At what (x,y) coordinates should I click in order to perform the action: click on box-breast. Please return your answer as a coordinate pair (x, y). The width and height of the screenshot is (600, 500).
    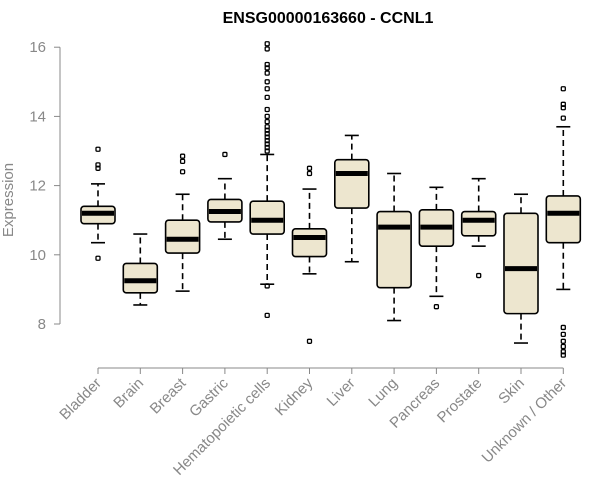
    Looking at the image, I should click on (182, 222).